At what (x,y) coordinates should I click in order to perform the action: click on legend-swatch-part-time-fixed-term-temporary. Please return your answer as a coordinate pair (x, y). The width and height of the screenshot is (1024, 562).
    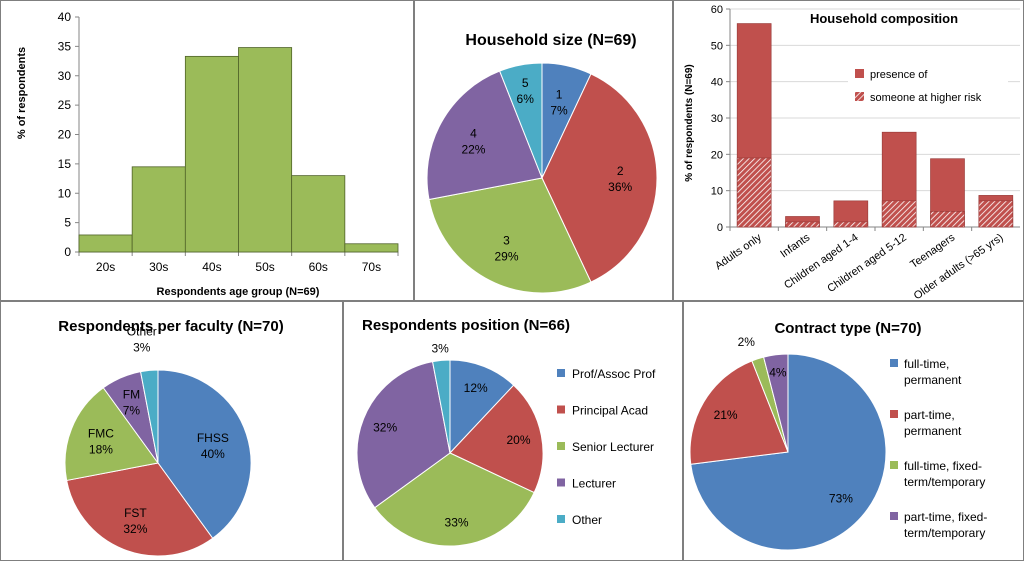
    Looking at the image, I should click on (894, 516).